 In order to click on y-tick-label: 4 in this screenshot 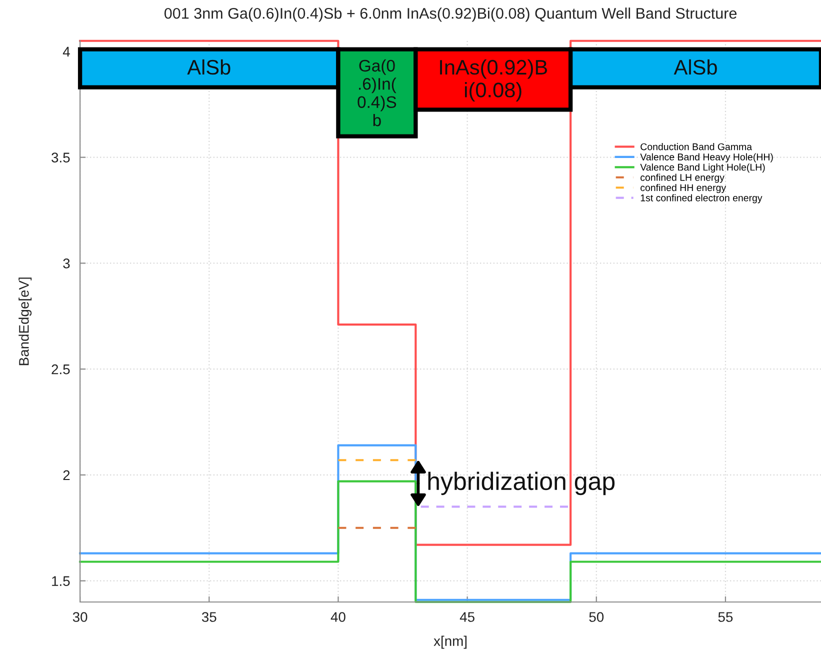, I will do `click(66, 51)`.